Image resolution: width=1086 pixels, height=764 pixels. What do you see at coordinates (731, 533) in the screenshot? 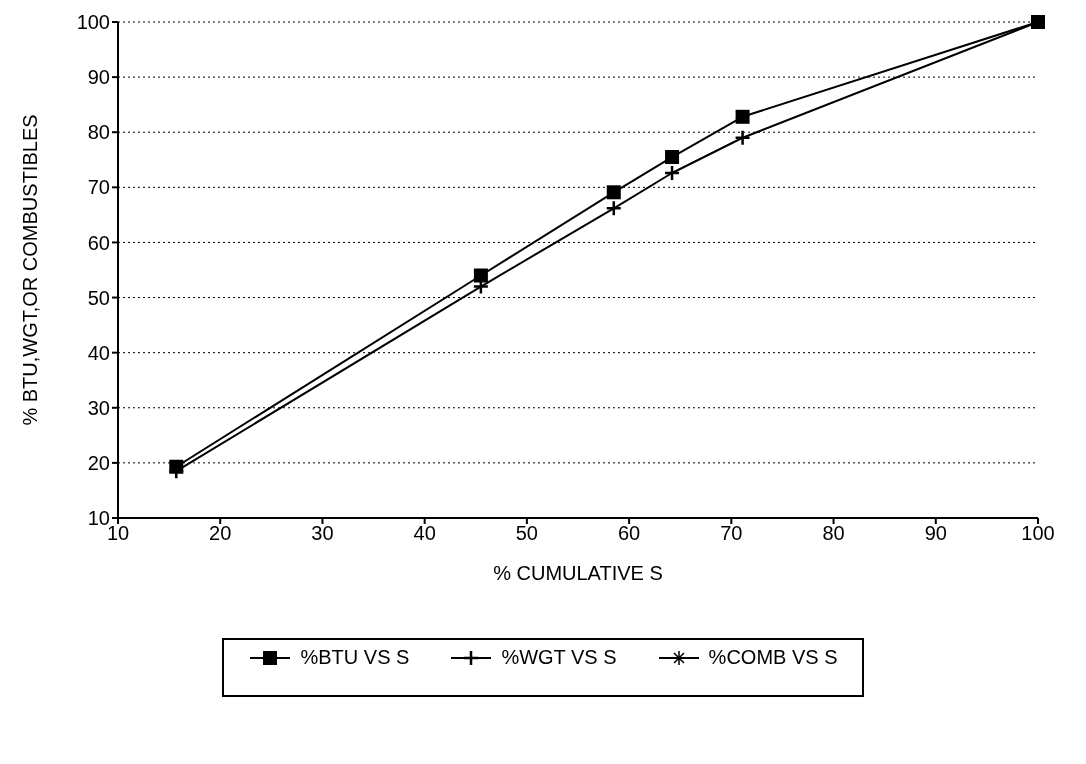
I see `x-tick-label: 70` at bounding box center [731, 533].